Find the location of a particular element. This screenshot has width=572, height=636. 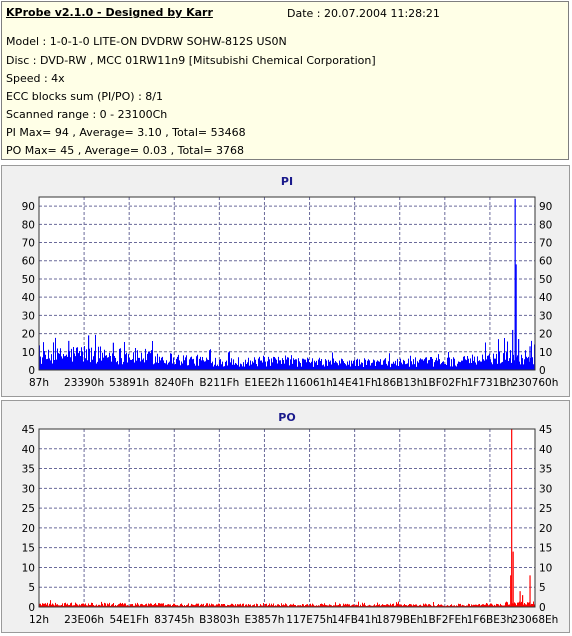

po-x-tick-label: 12h is located at coordinates (39, 620).